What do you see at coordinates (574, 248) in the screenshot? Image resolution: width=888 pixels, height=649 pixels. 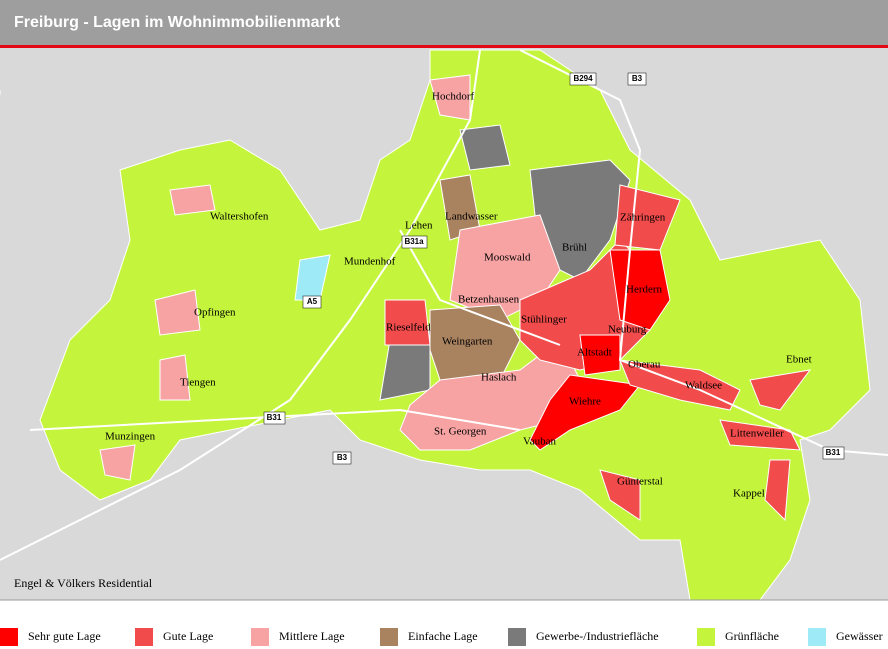 I see `place-label: Brühl` at bounding box center [574, 248].